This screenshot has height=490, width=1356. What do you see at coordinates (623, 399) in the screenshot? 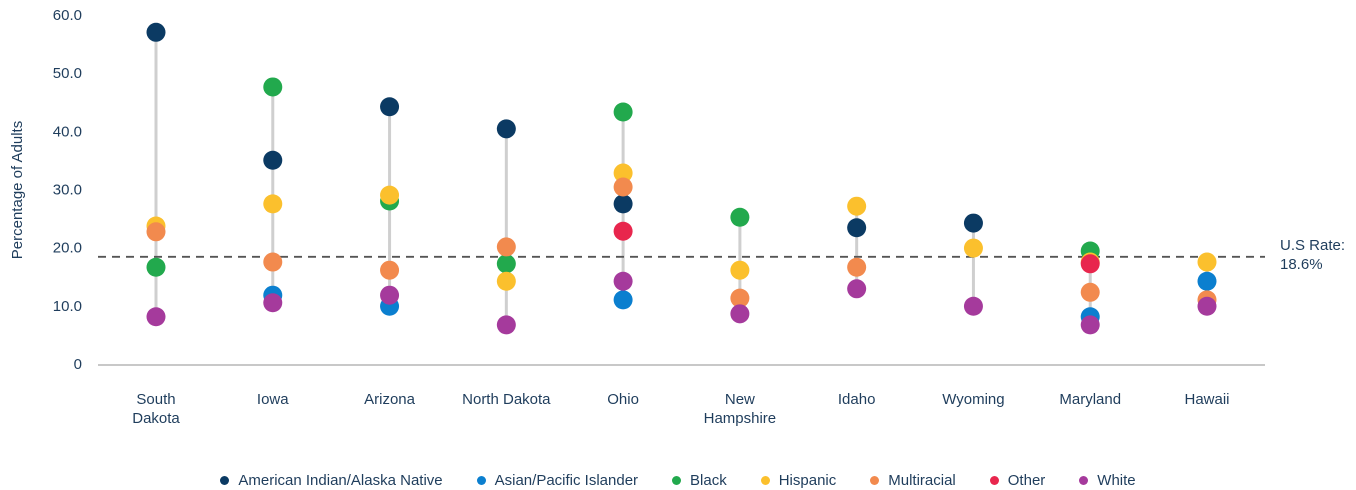
I see `x-tick-label: Ohio` at bounding box center [623, 399].